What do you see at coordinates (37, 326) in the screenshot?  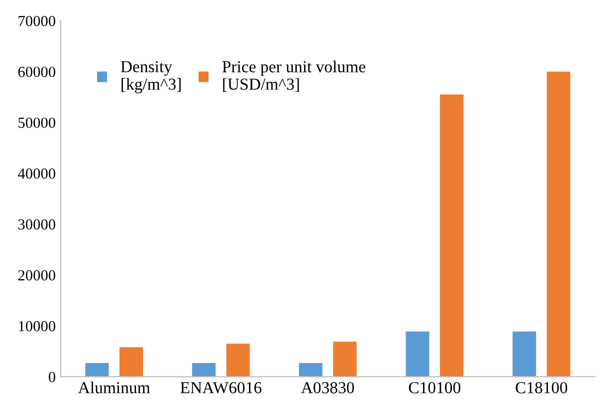 I see `y-tick-label: 10000` at bounding box center [37, 326].